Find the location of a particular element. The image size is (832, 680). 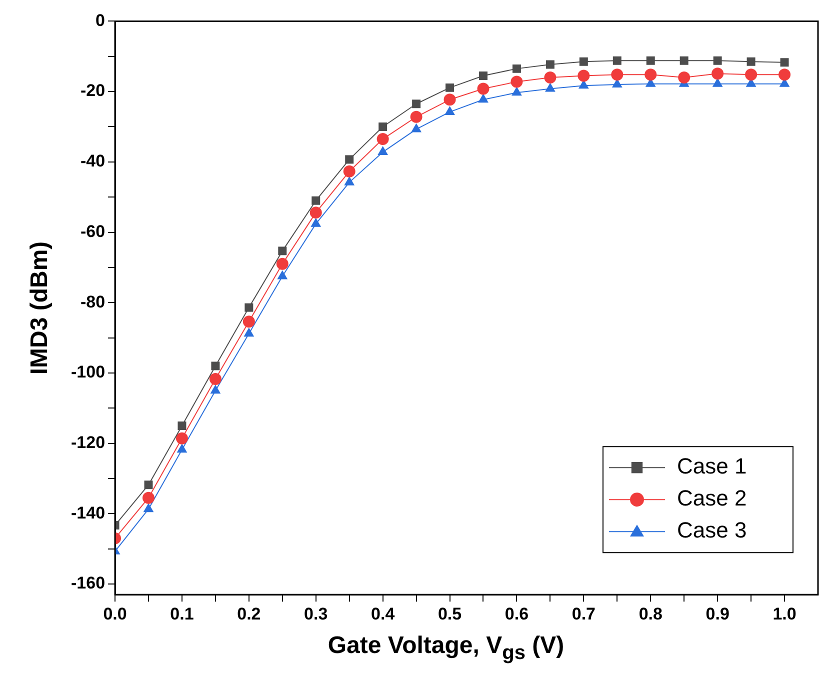

x-tick-label: 0.2 is located at coordinates (249, 614).